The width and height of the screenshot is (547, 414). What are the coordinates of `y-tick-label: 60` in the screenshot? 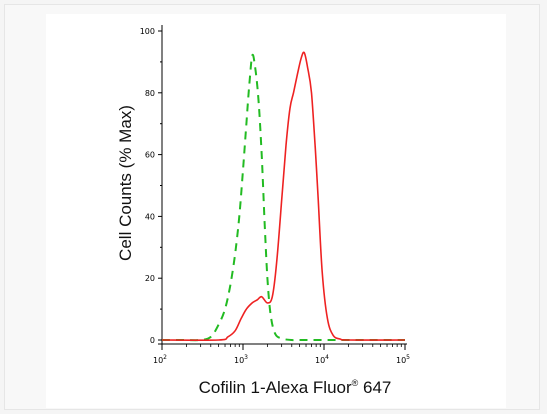 It's located at (150, 155).